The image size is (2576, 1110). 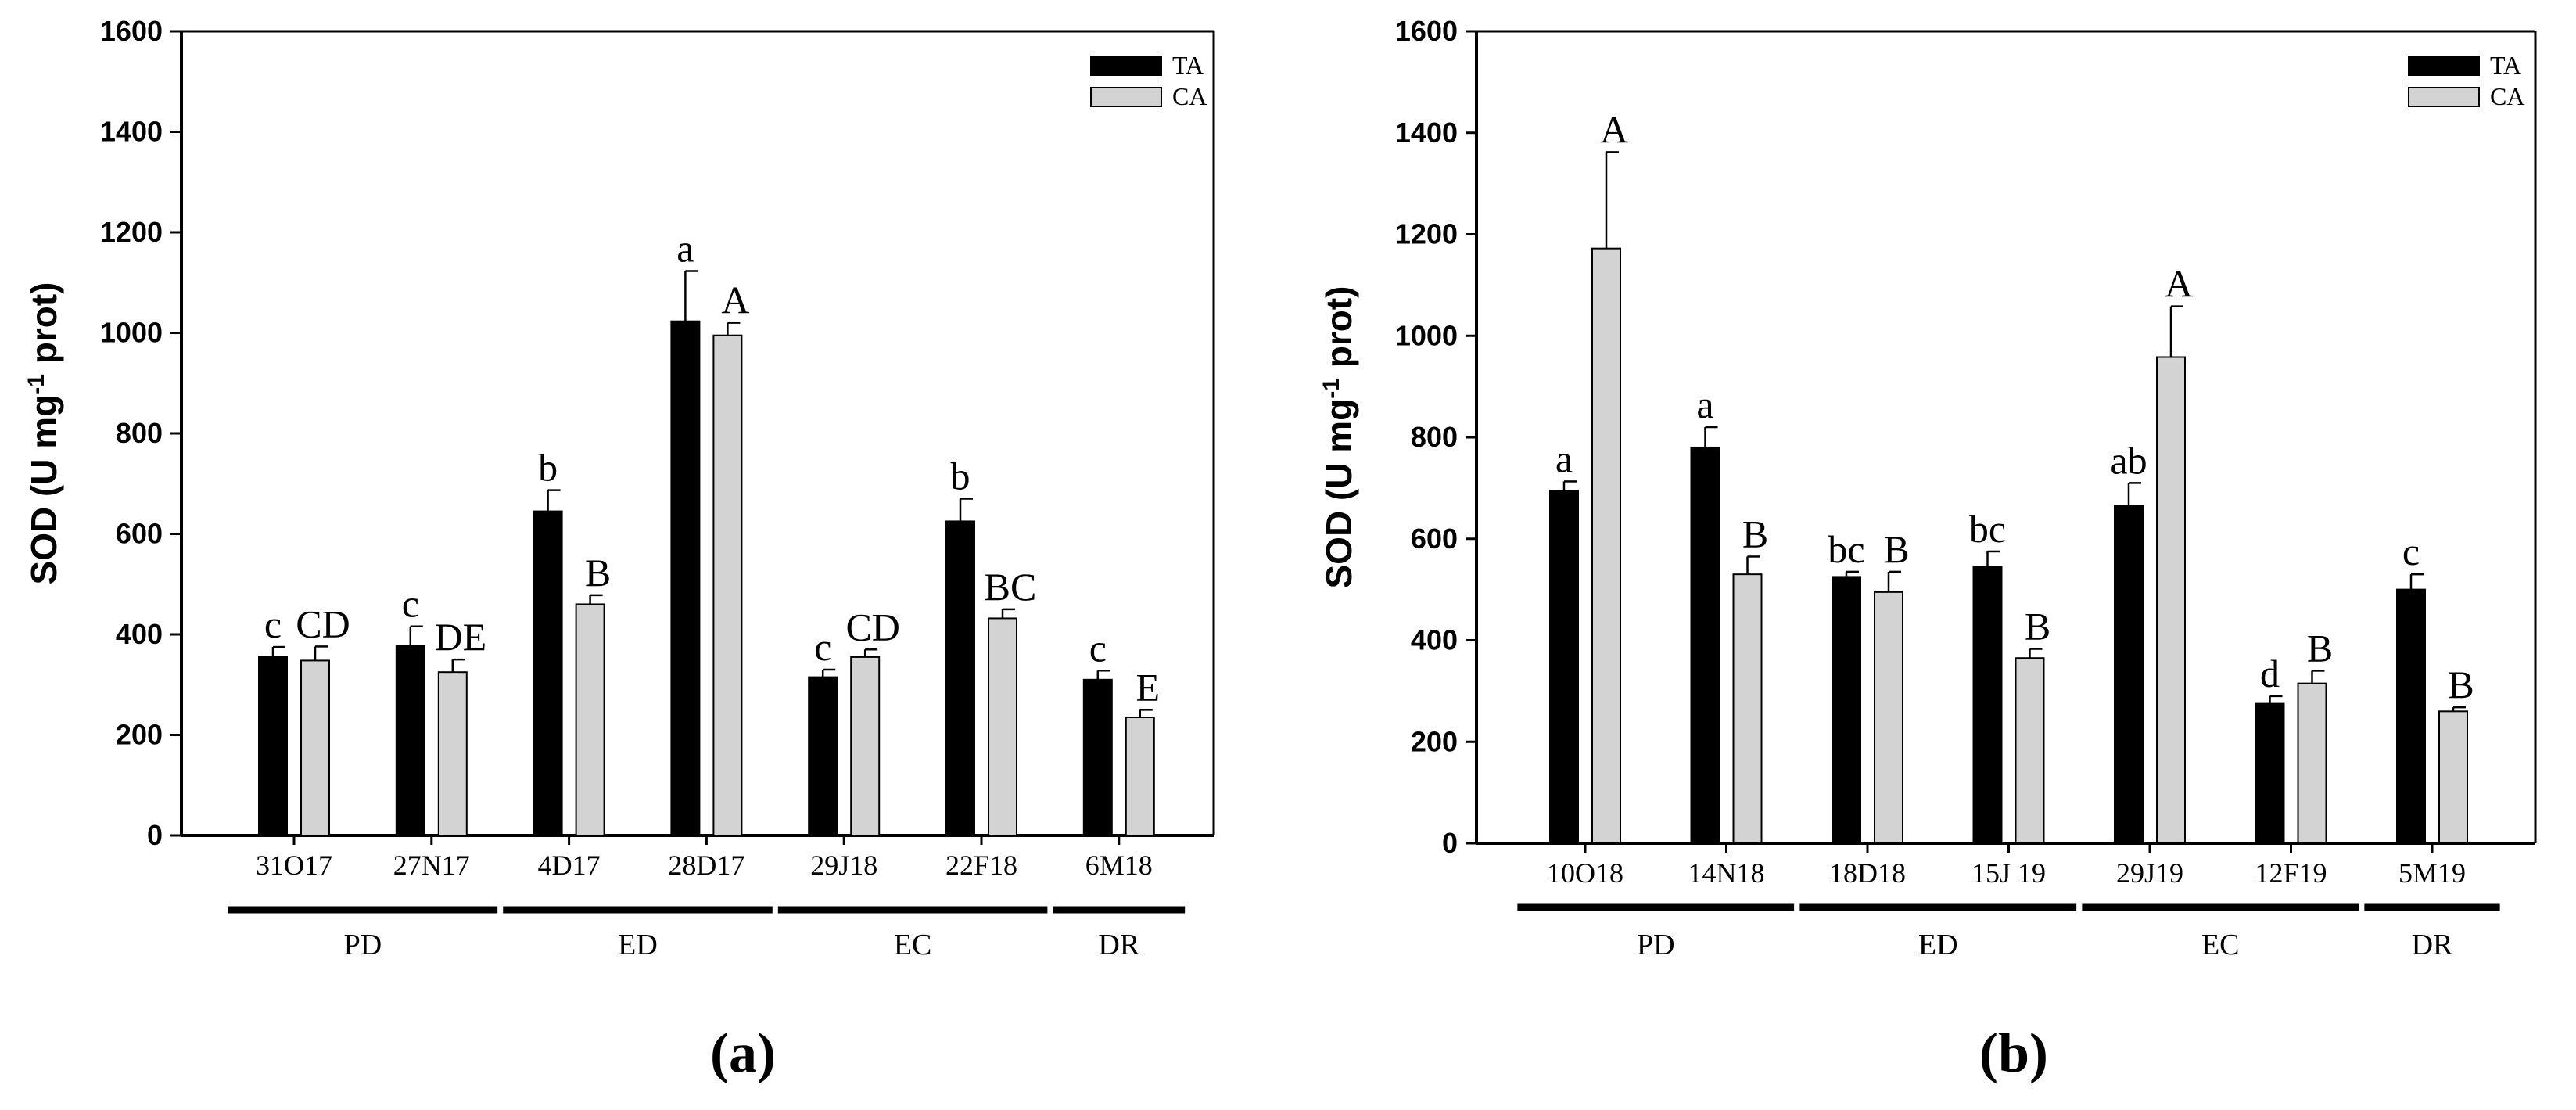 I want to click on x-tick-label: 28D17, so click(x=706, y=865).